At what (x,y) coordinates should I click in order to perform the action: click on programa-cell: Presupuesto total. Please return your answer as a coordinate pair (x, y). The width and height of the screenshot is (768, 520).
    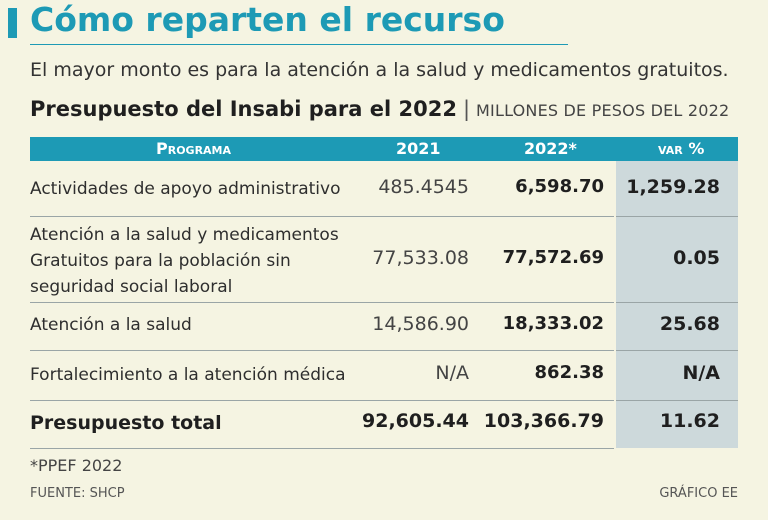
    Looking at the image, I should click on (126, 423).